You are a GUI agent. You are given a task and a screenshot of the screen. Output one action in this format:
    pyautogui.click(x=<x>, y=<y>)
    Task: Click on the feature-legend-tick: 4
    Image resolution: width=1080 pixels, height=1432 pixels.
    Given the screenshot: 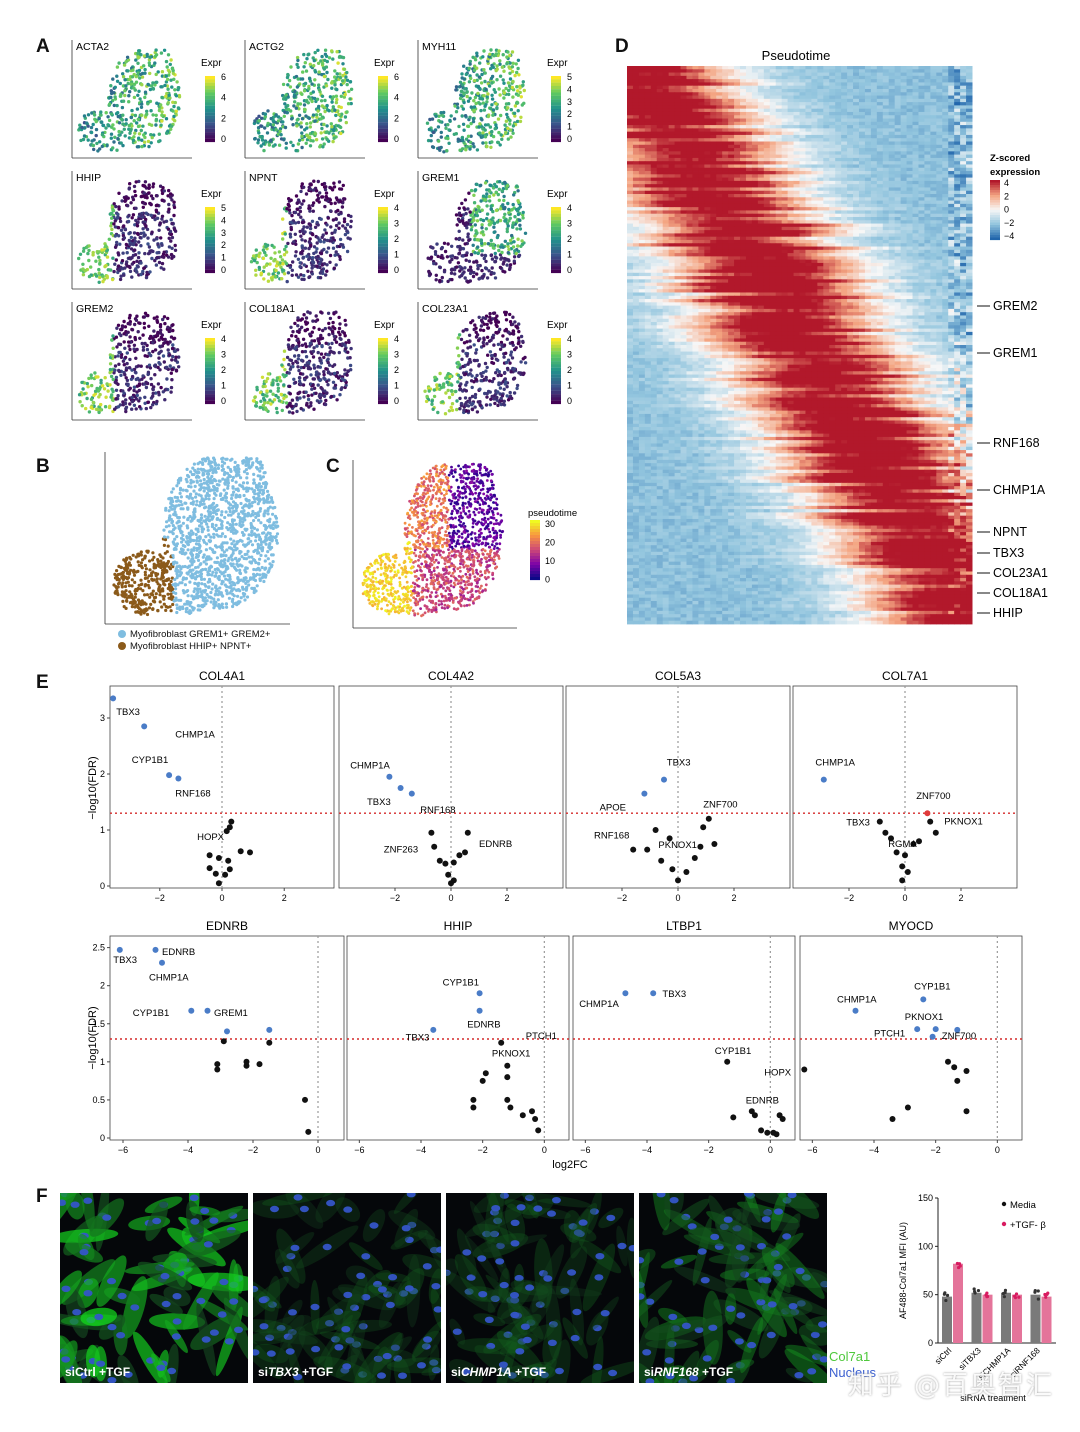 What is the action you would take?
    pyautogui.click(x=396, y=98)
    